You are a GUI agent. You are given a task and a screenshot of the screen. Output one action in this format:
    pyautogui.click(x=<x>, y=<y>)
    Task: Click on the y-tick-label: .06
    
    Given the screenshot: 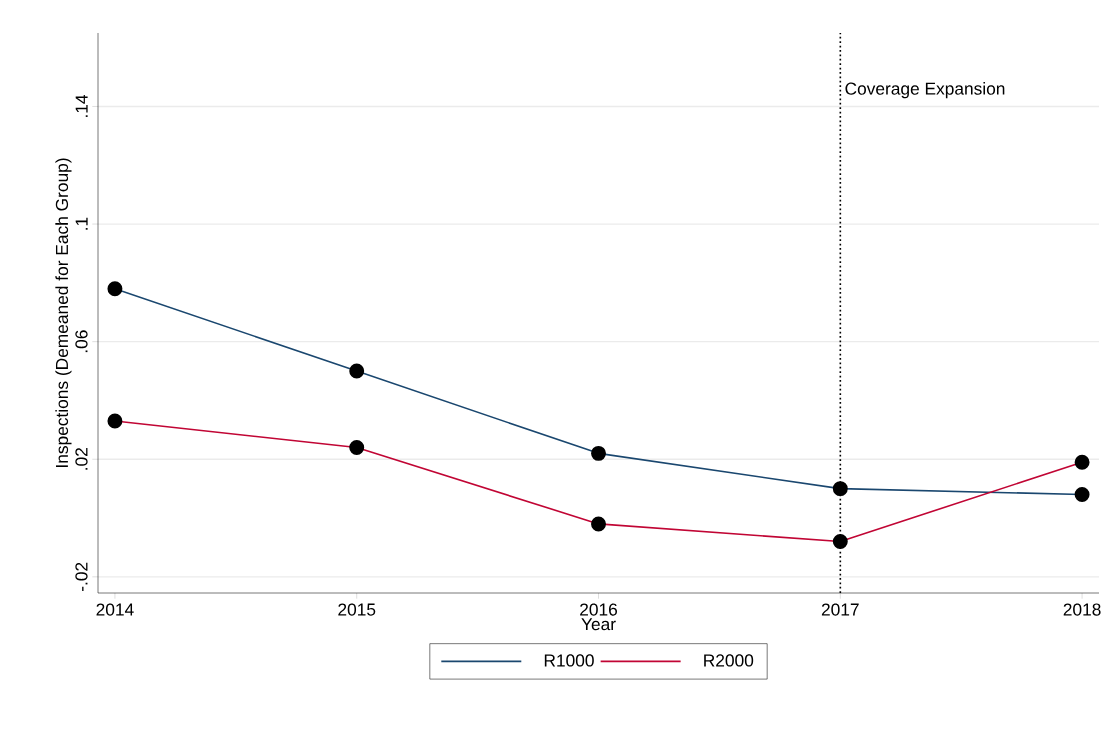 What is the action you would take?
    pyautogui.click(x=81, y=341)
    